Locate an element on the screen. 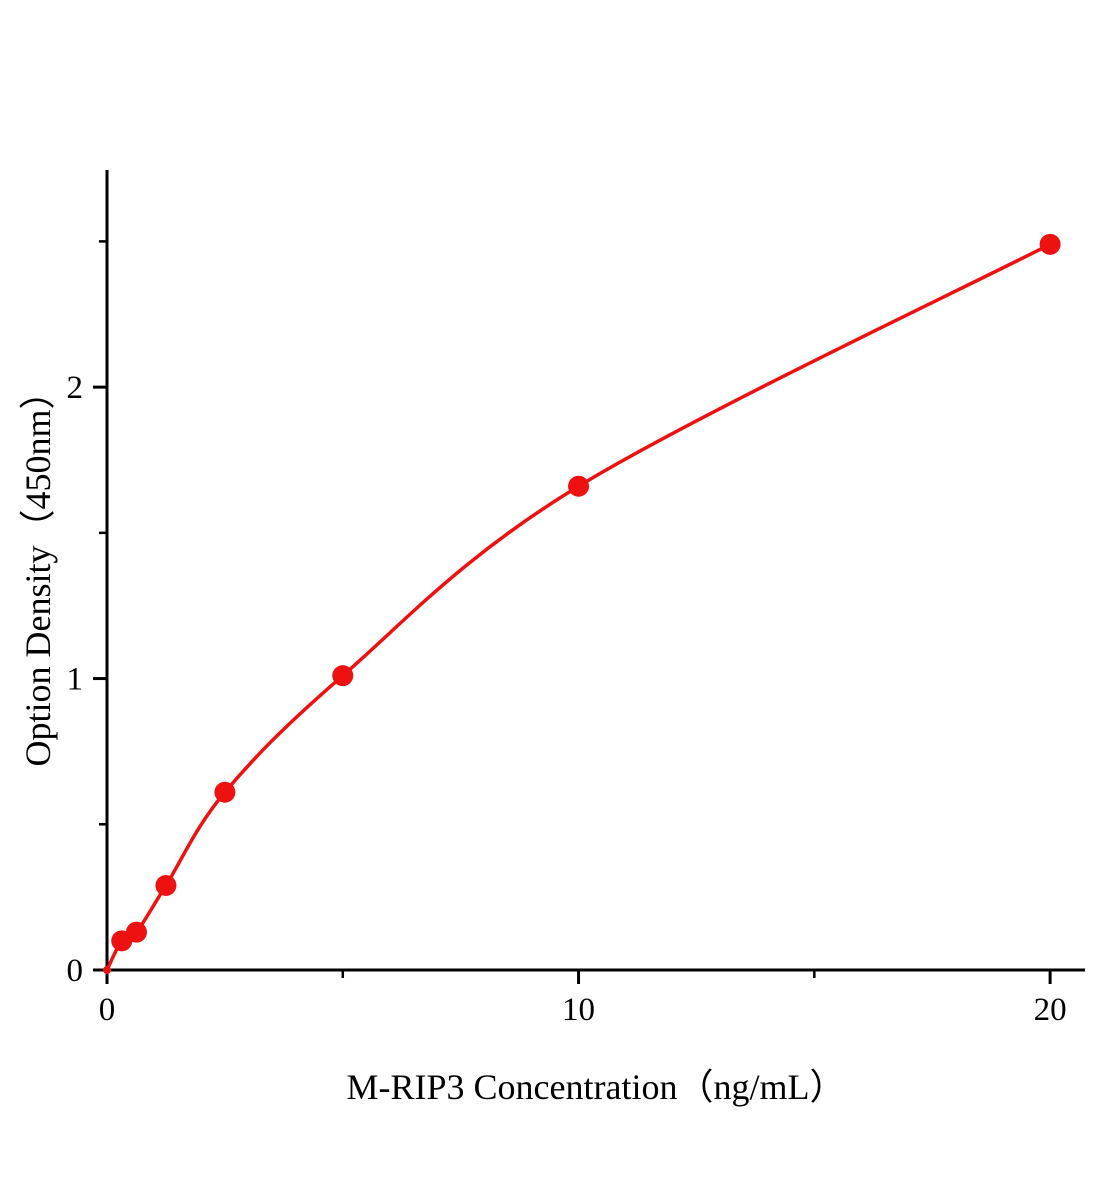  y-axis-tick-label: 0 is located at coordinates (75, 971).